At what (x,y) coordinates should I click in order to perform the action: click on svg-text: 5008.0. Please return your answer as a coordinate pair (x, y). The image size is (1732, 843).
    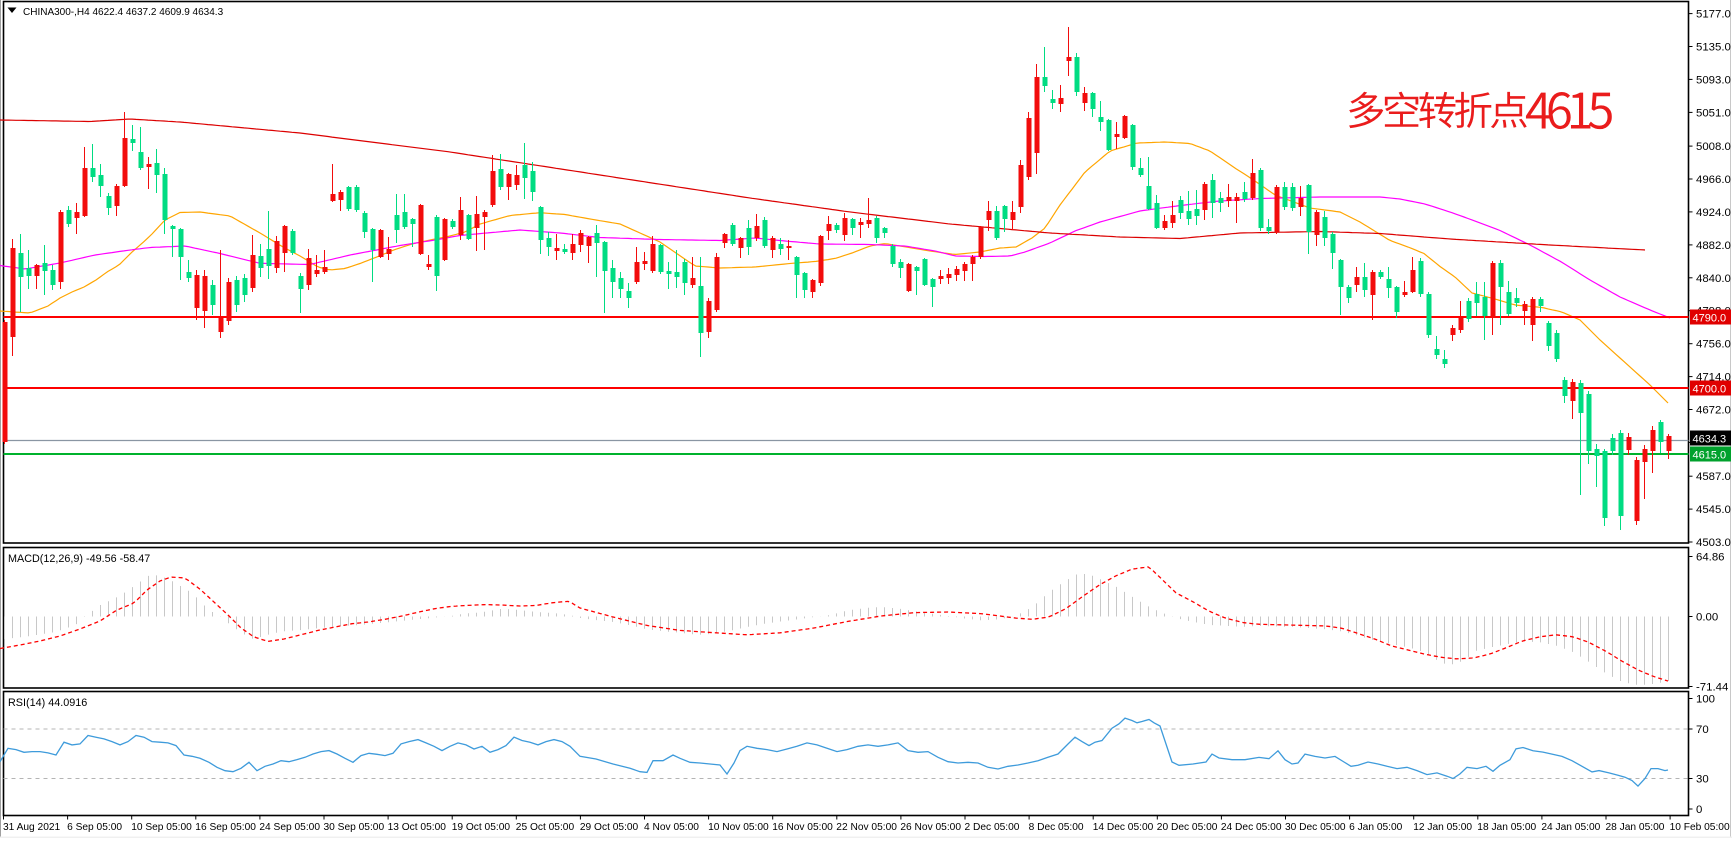
    Looking at the image, I should click on (1713, 147).